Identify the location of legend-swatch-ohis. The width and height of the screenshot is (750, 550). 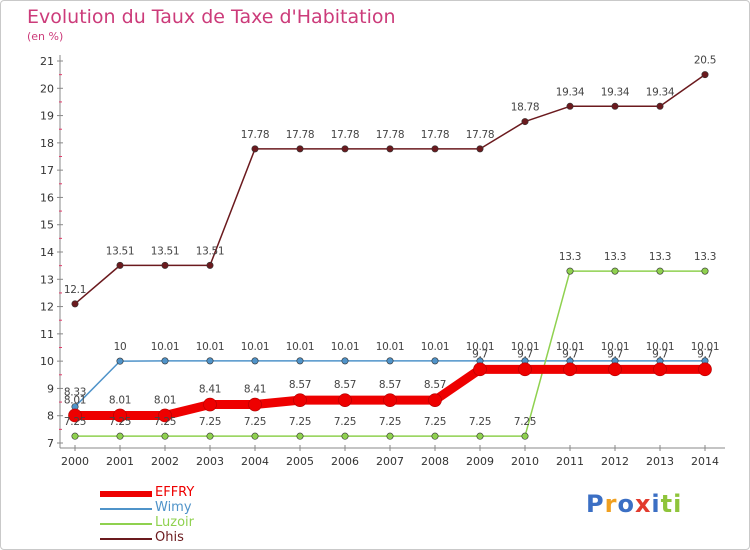
(126, 539).